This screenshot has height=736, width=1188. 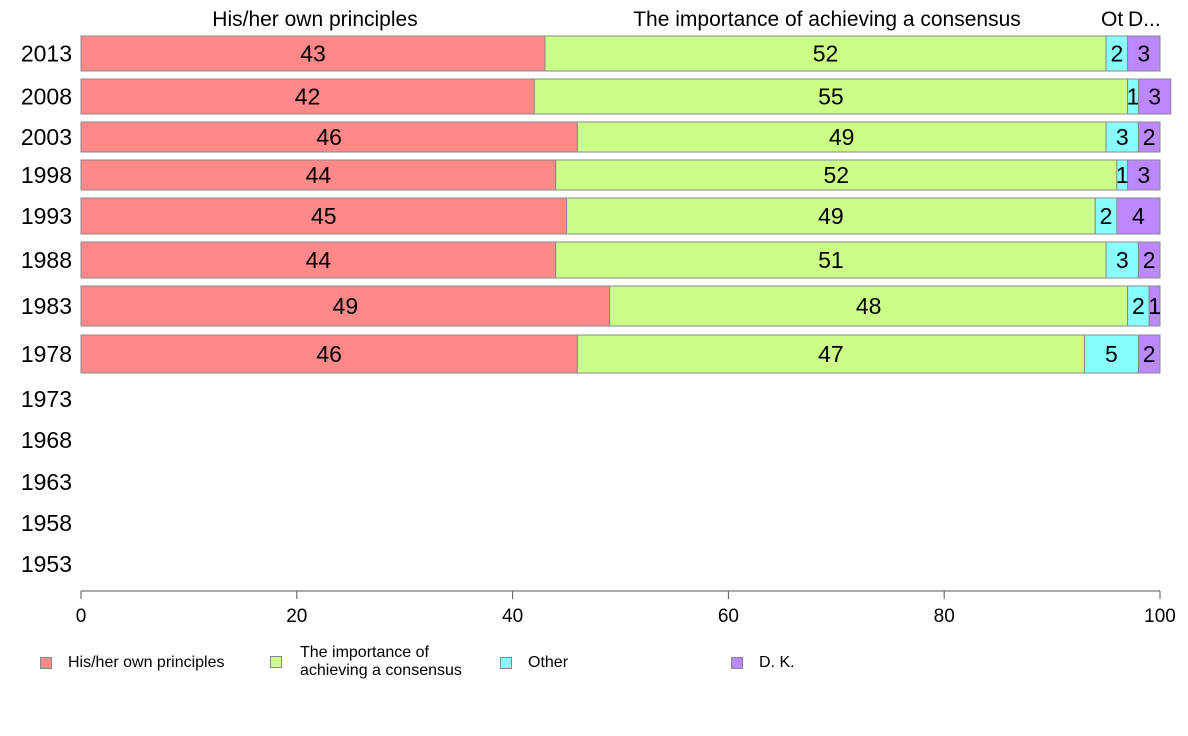 What do you see at coordinates (548, 662) in the screenshot?
I see `legend-label: Other` at bounding box center [548, 662].